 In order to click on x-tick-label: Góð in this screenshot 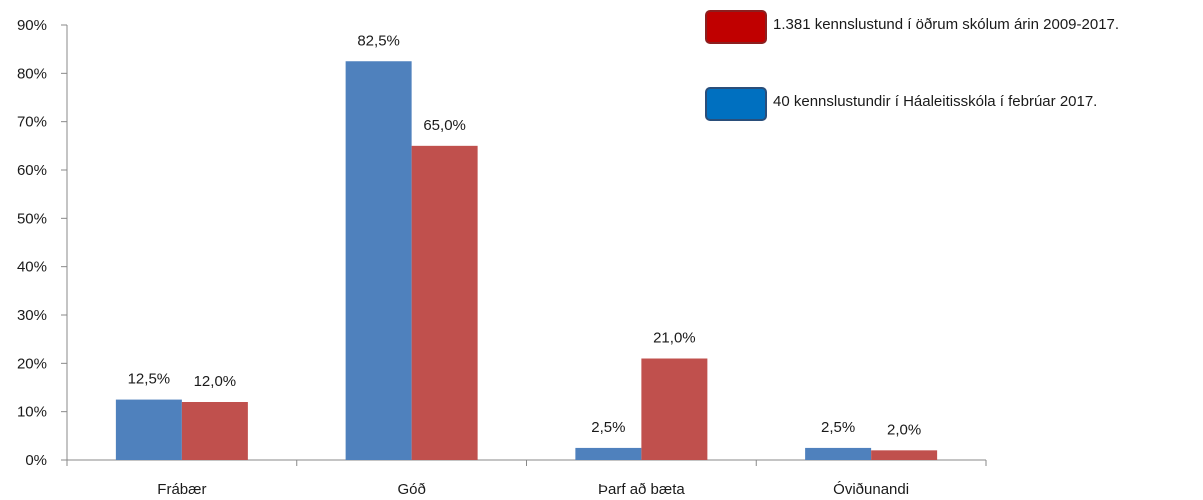, I will do `click(411, 489)`.